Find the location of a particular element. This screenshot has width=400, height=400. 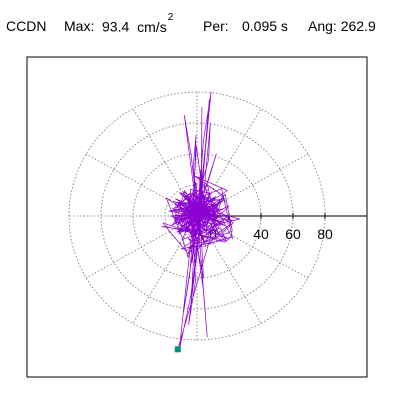

angle-readout: Ang: 262.9 is located at coordinates (342, 26).